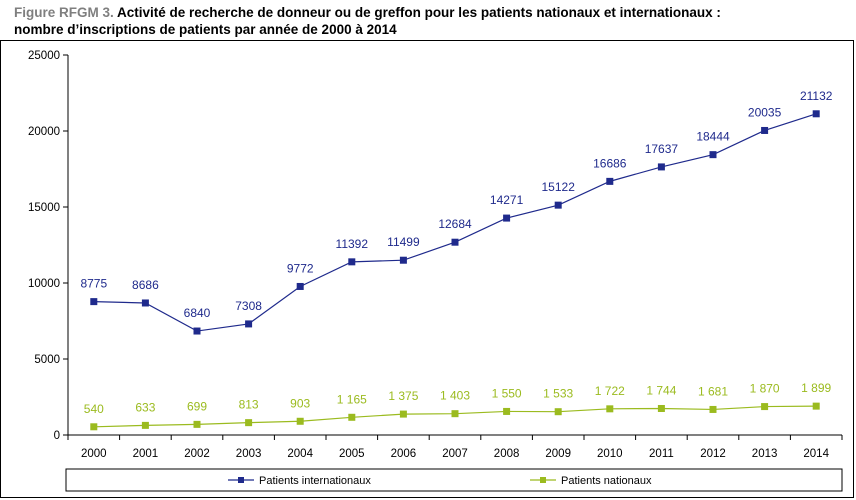 The height and width of the screenshot is (500, 856). Describe the element at coordinates (765, 454) in the screenshot. I see `x-tick-label: 2013` at that location.